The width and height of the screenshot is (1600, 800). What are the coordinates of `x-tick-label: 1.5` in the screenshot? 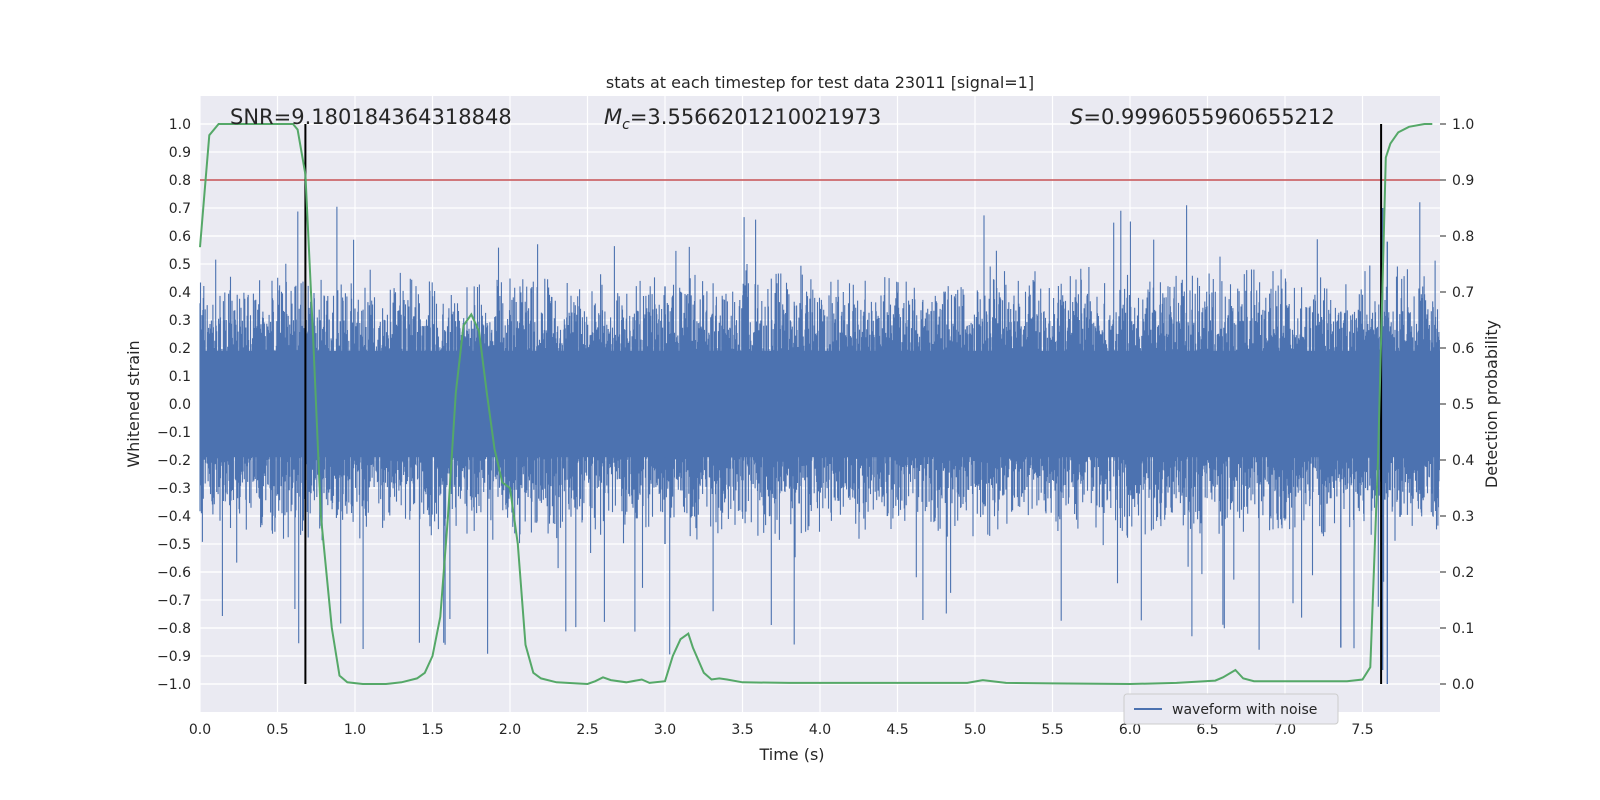 It's located at (432, 730).